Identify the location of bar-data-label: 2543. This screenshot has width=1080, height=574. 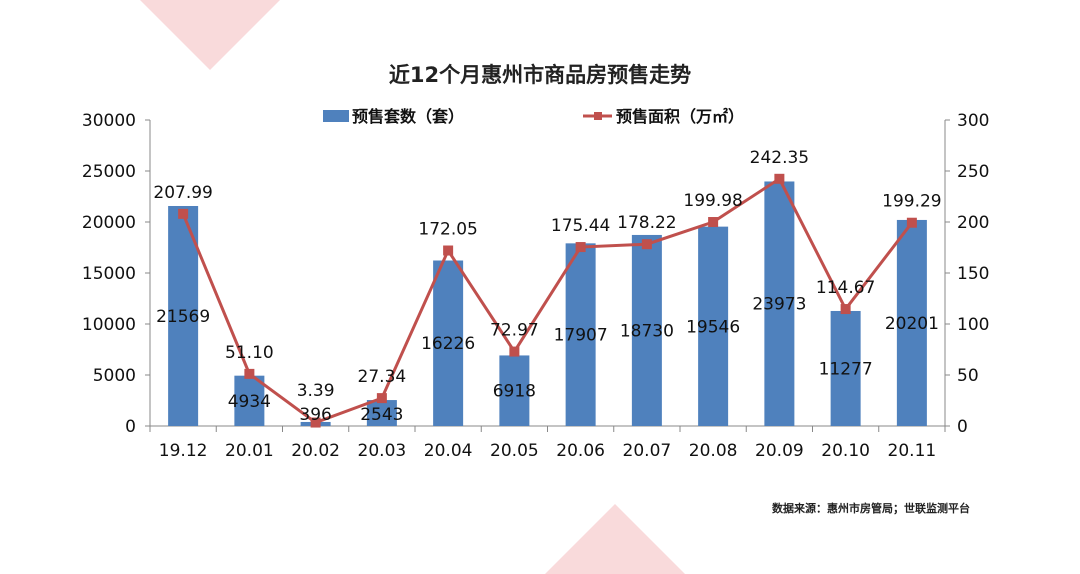
(381, 415).